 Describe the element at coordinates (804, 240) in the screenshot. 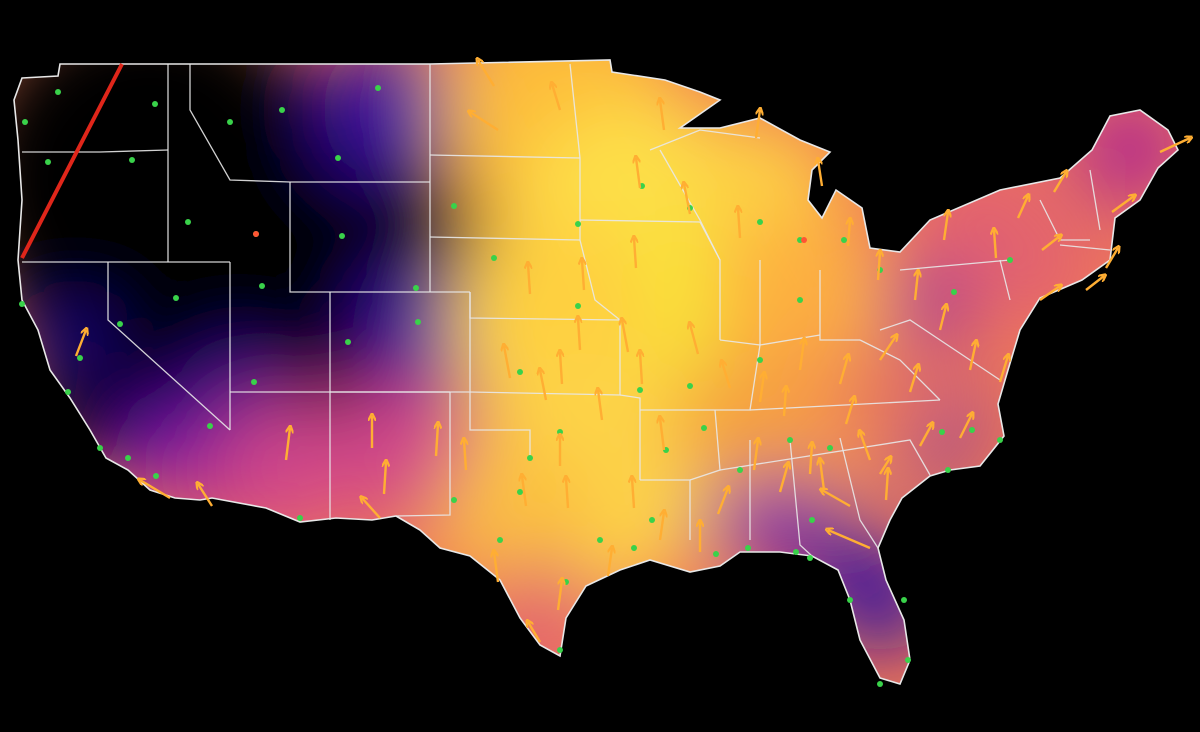

I see `station-marker-alt` at that location.